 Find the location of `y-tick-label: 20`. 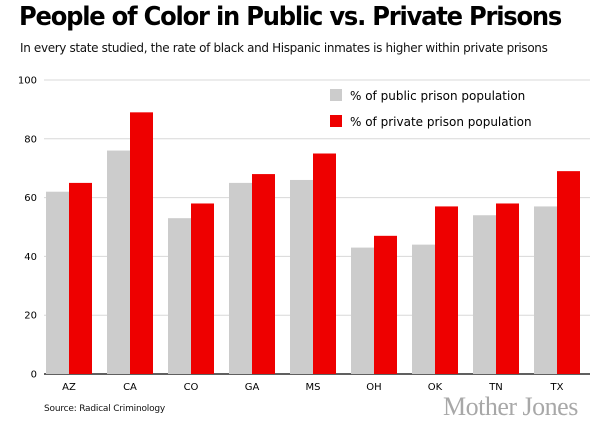

y-tick-label: 20 is located at coordinates (30, 316).